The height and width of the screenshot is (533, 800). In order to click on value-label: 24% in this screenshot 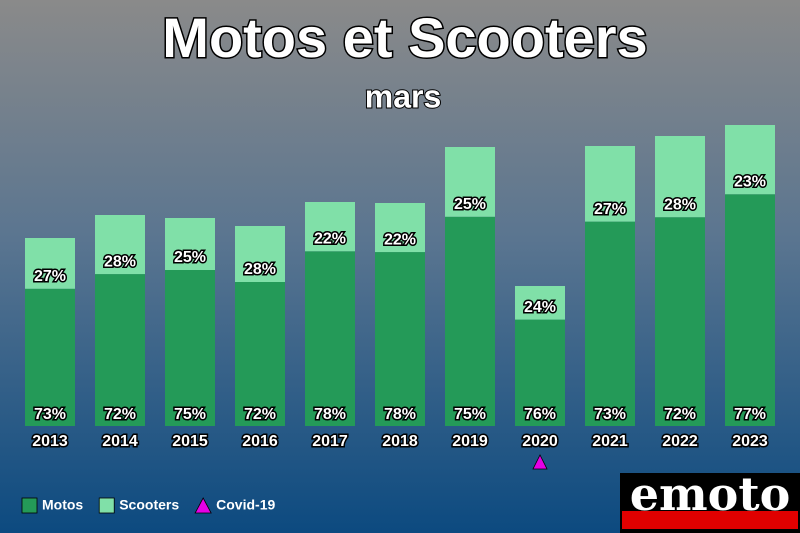, I will do `click(540, 307)`.